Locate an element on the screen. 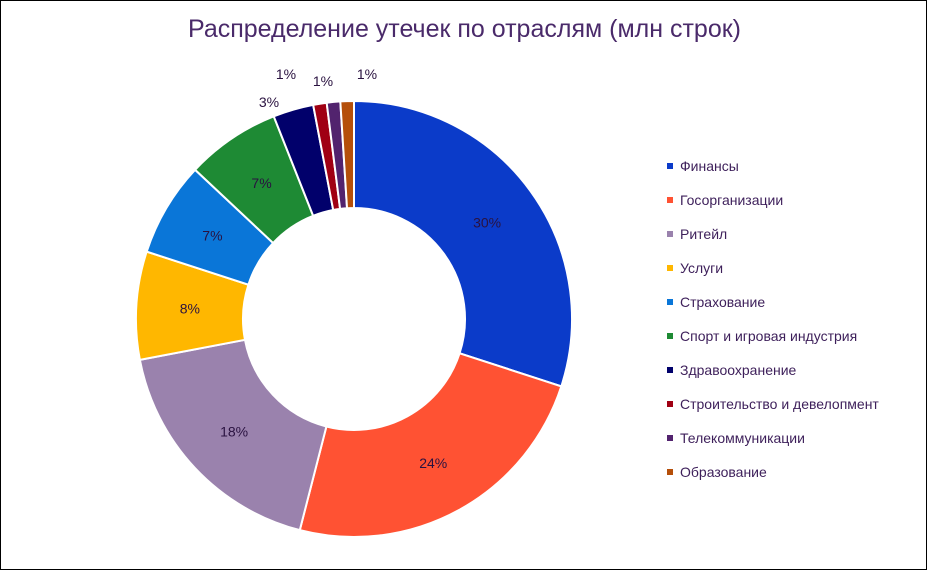  data-label-7: 3% is located at coordinates (269, 102).